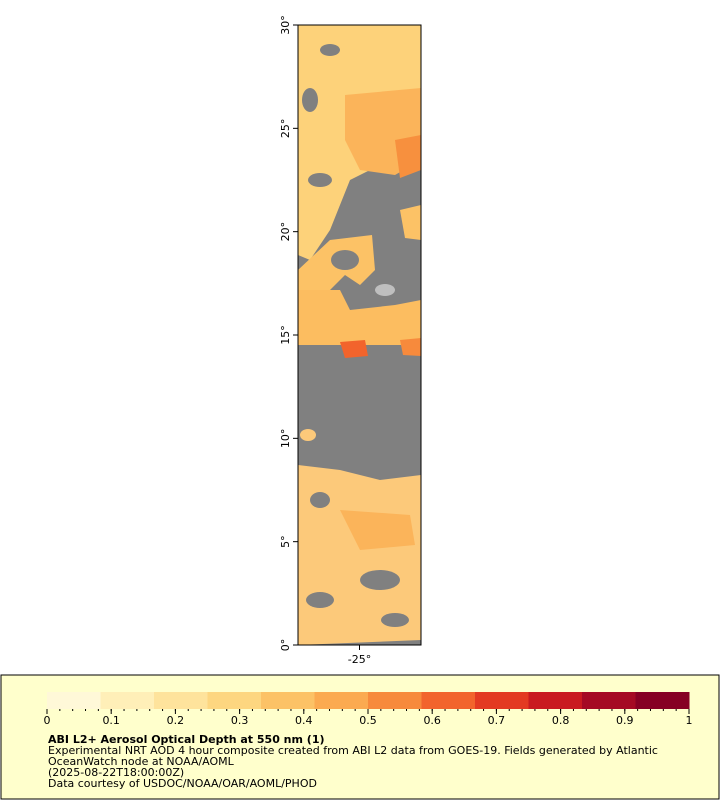 The image size is (720, 804). Describe the element at coordinates (304, 720) in the screenshot. I see `colorbar-tick-label: 0.4` at that location.